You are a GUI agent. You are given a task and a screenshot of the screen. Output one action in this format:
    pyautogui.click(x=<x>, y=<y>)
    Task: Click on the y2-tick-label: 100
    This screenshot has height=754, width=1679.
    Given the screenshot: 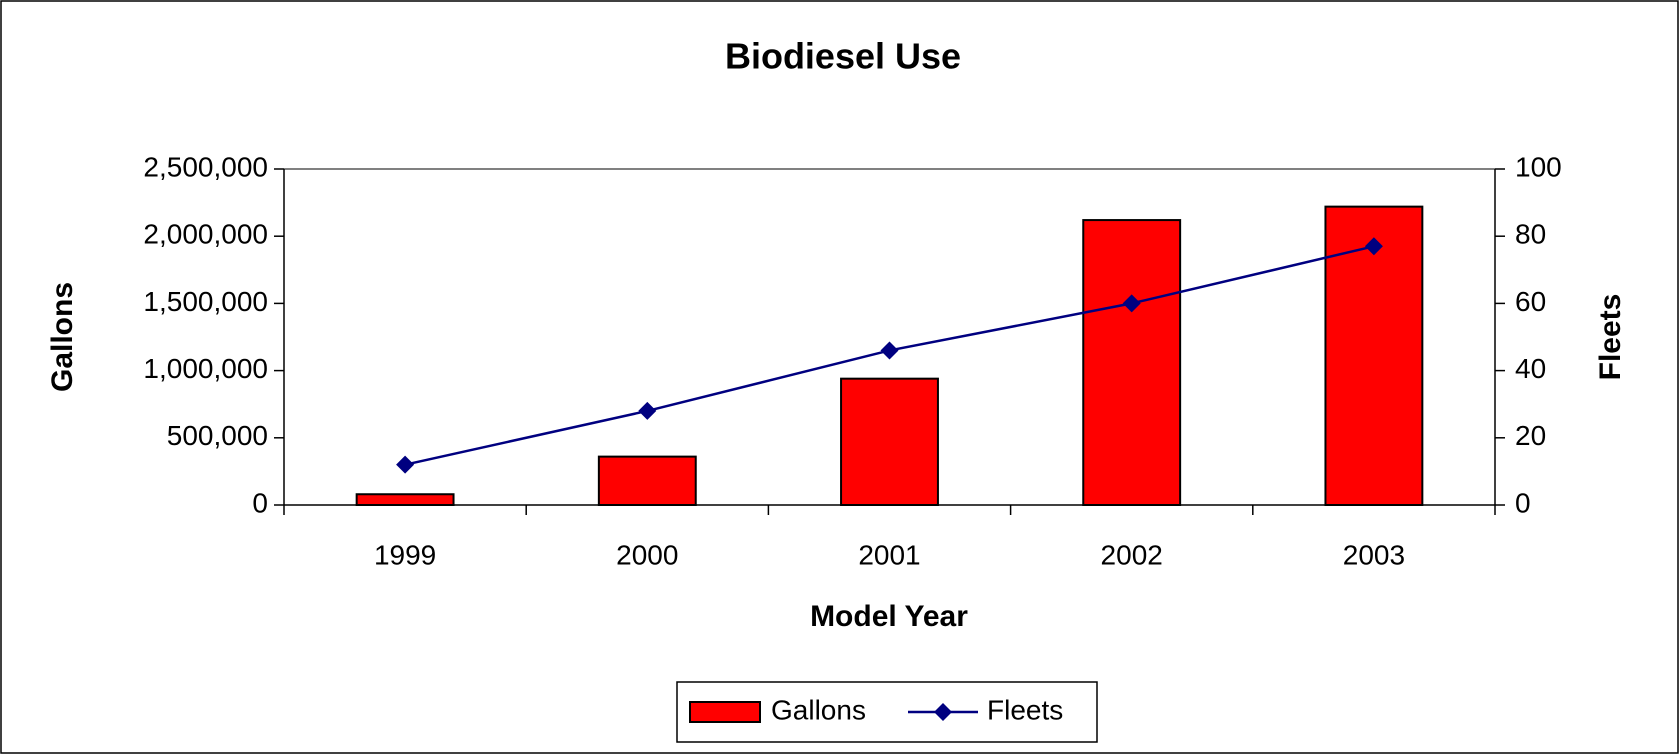 What is the action you would take?
    pyautogui.click(x=1538, y=166)
    